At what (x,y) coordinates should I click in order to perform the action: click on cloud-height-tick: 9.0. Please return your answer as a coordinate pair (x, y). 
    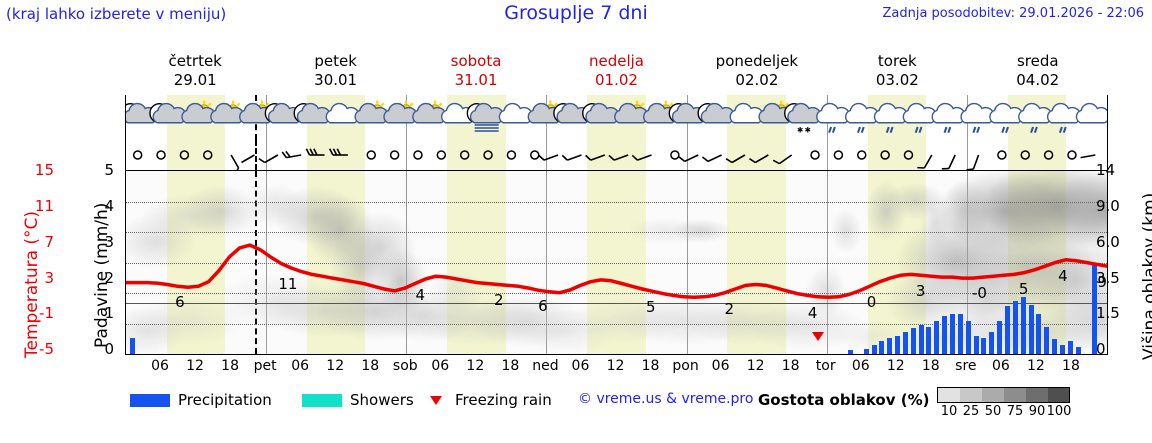
    Looking at the image, I should click on (1108, 205).